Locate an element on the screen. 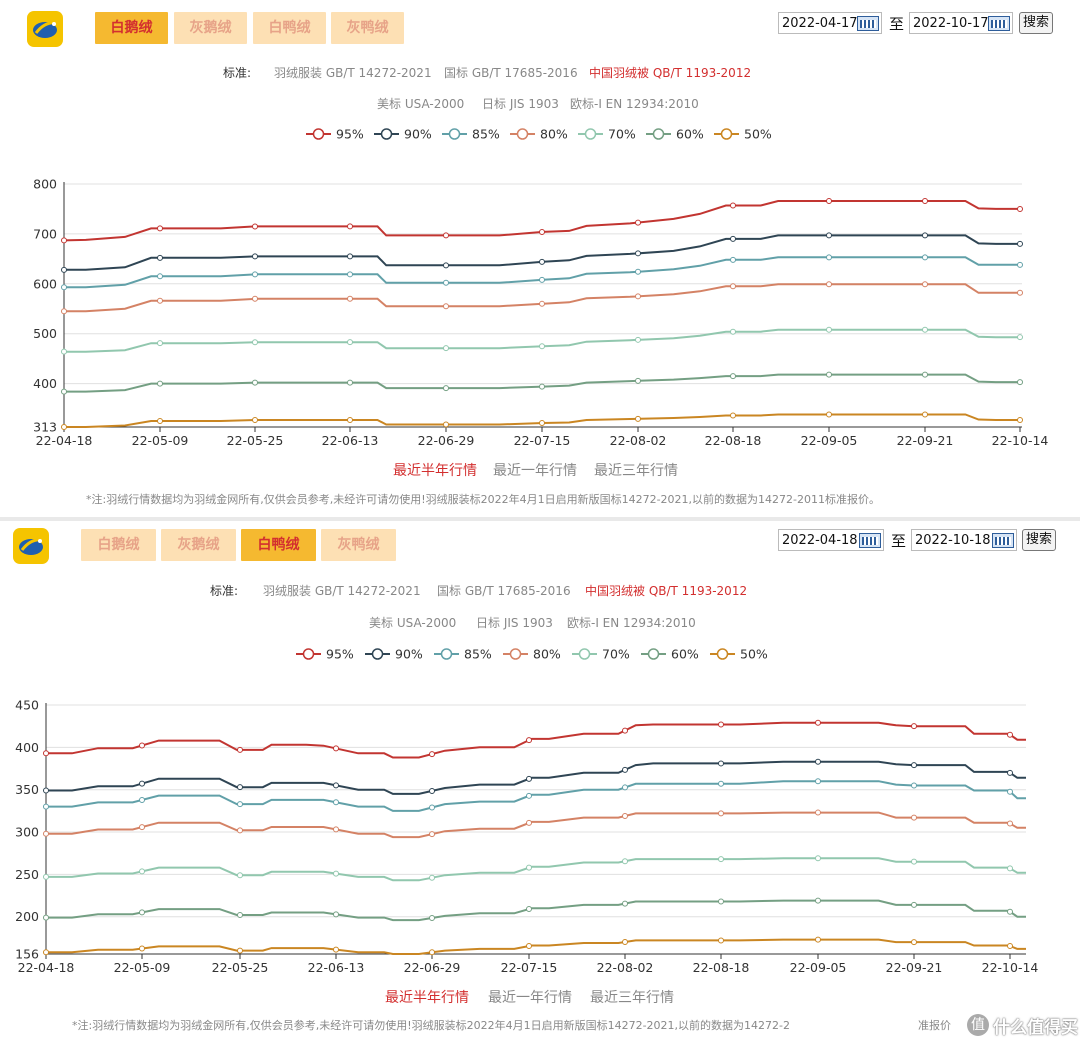 Image resolution: width=1080 pixels, height=1050 pixels. date-from-input: 2022-04-17 is located at coordinates (830, 23).